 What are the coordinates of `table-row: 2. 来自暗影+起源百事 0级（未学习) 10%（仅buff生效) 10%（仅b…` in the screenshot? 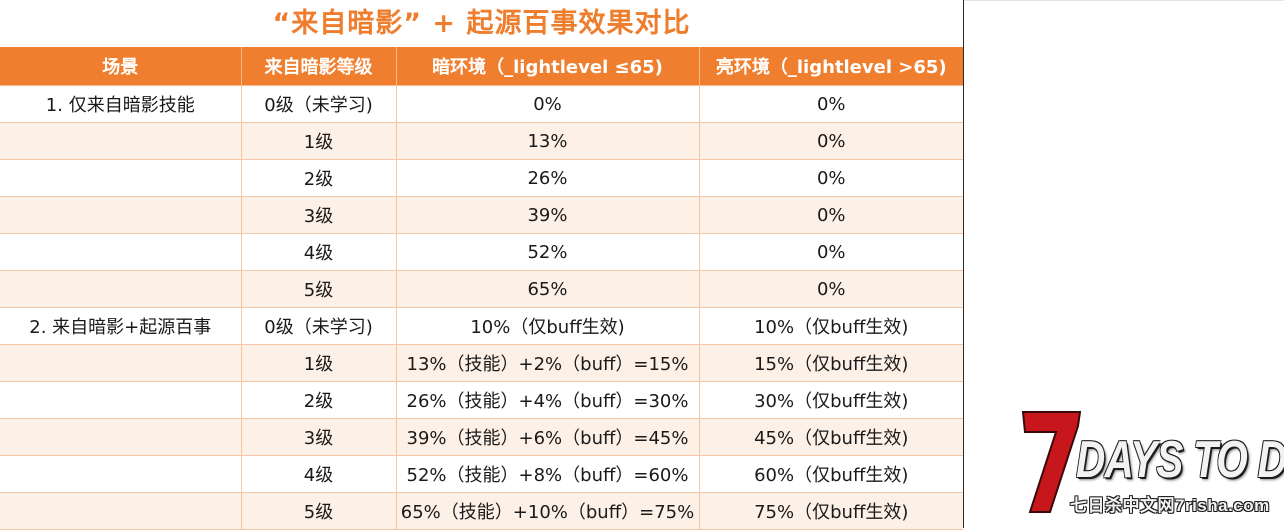 It's located at (481, 326).